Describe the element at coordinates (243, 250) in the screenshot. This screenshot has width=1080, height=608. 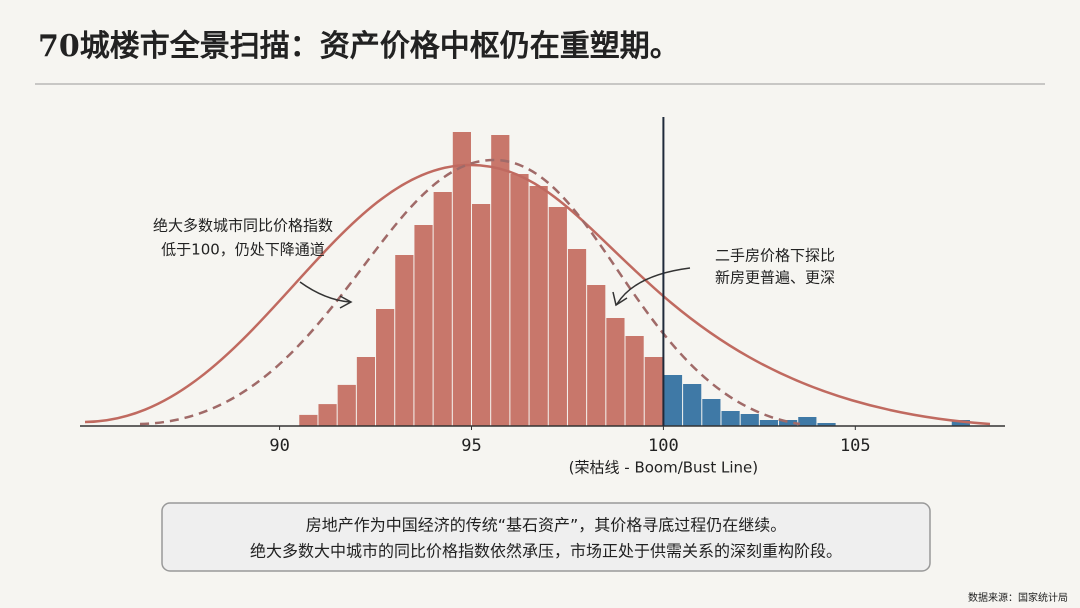
I see `annotation: 低于100，仍处下降通道` at that location.